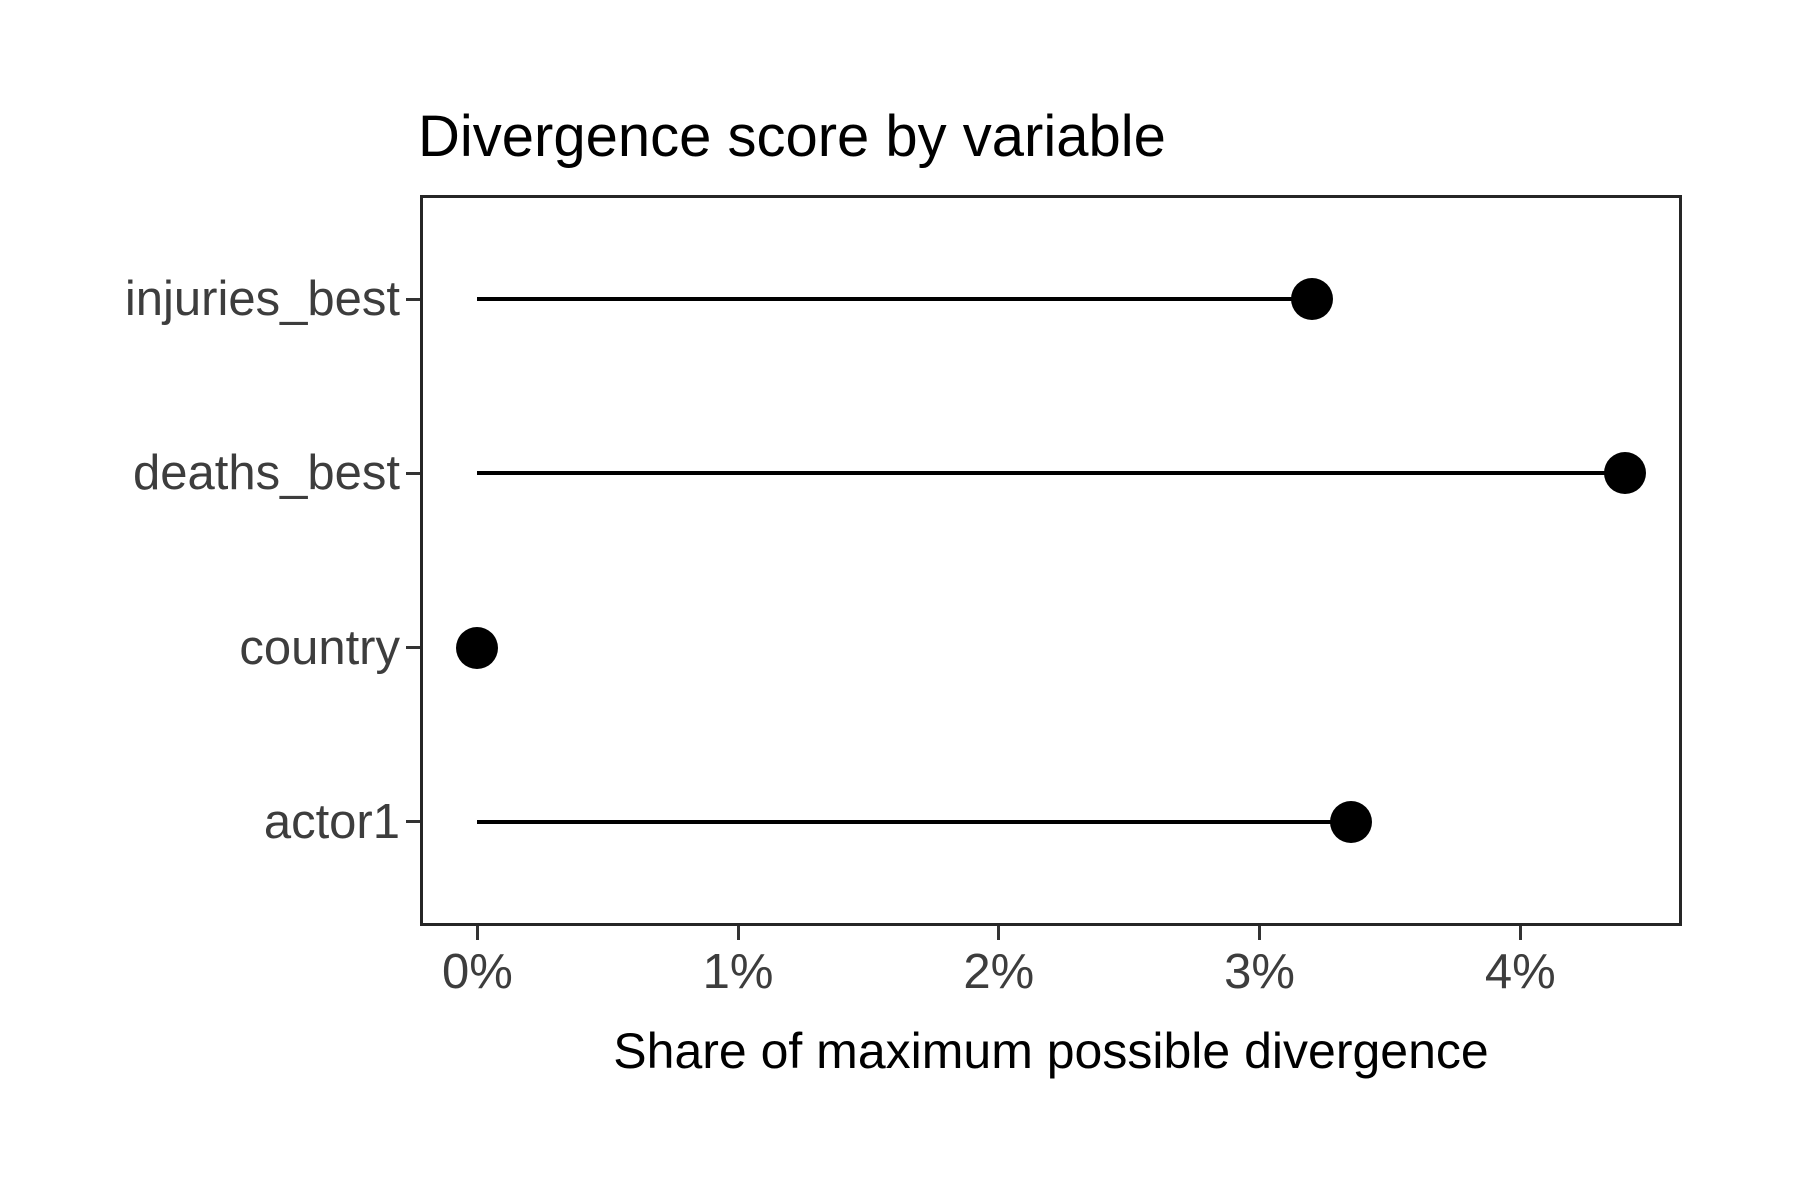  What do you see at coordinates (738, 972) in the screenshot?
I see `x-tick-label-1%: 1%` at bounding box center [738, 972].